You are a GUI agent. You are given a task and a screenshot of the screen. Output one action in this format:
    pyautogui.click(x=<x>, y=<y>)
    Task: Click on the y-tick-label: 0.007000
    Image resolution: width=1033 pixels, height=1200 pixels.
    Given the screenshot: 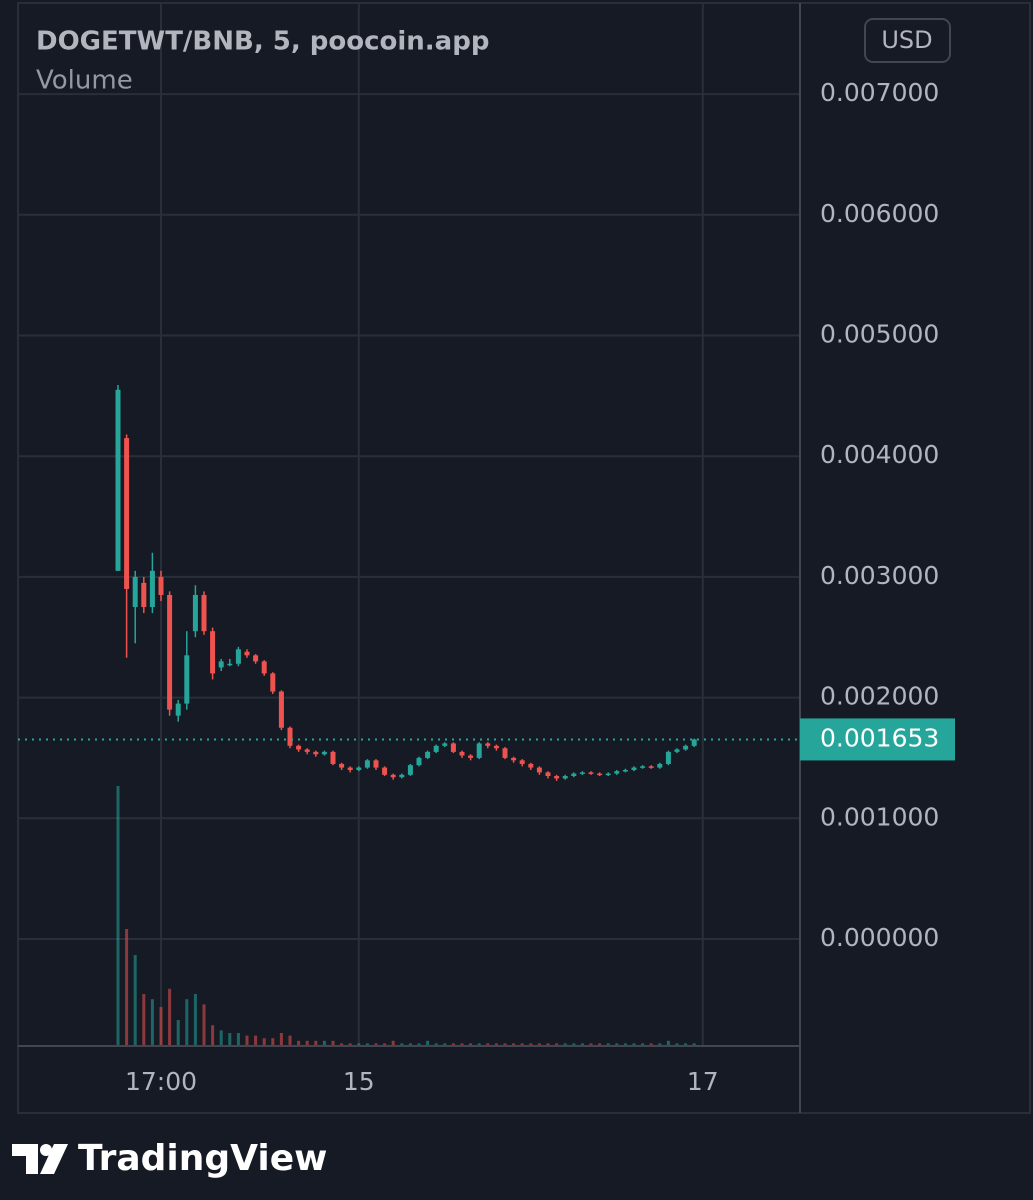 What is the action you would take?
    pyautogui.click(x=879, y=92)
    